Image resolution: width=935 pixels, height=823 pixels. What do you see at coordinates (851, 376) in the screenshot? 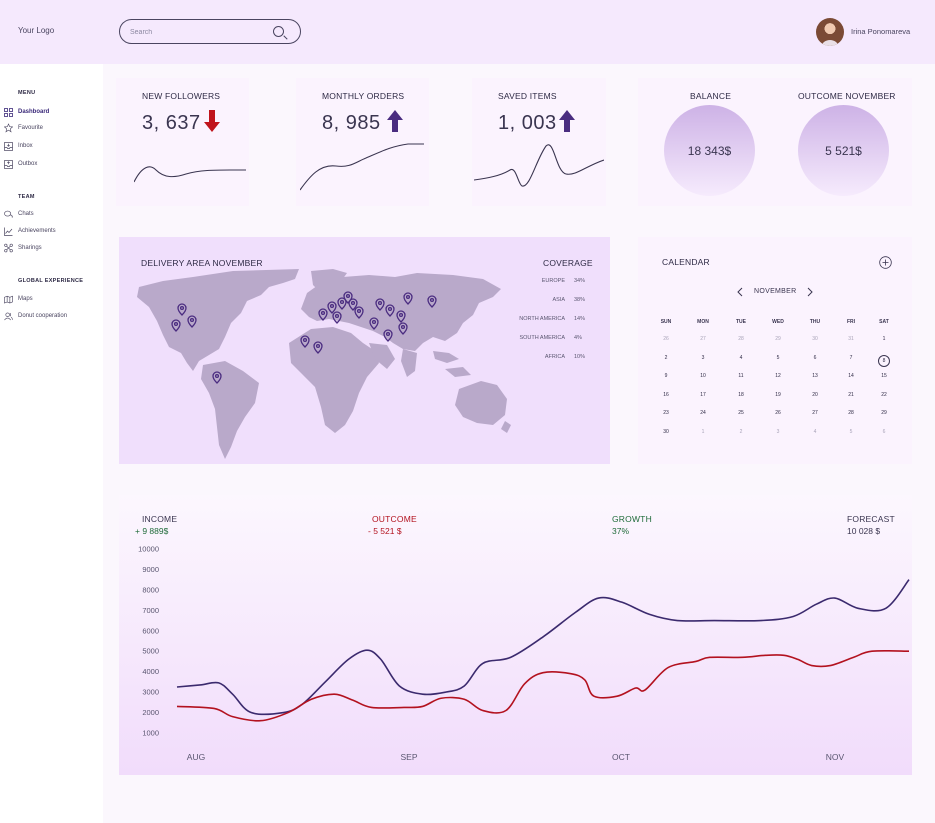
I see `calendar-day: 14` at bounding box center [851, 376].